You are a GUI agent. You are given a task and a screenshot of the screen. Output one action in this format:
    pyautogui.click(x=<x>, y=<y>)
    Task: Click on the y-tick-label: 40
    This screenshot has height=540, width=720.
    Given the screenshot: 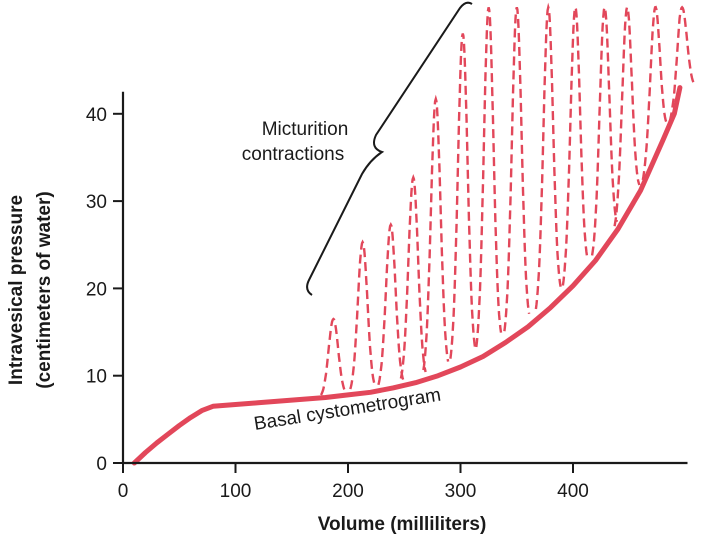 What is the action you would take?
    pyautogui.click(x=96, y=115)
    